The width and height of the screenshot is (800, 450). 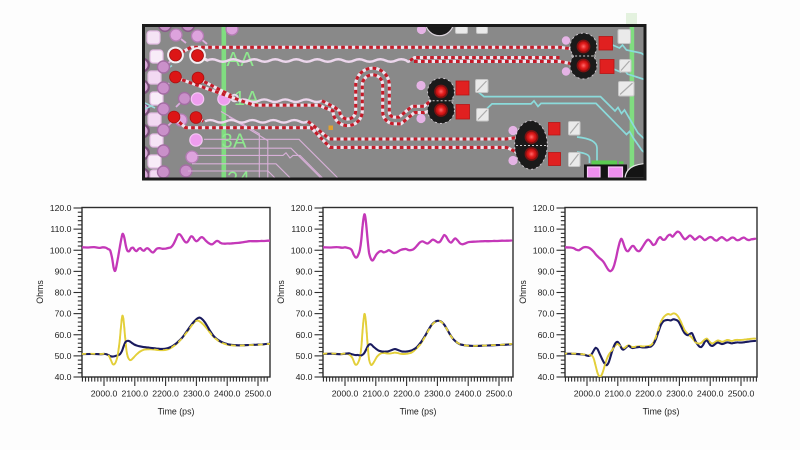 What do you see at coordinates (235, 142) in the screenshot?
I see `svg-text: 3A` at bounding box center [235, 142].